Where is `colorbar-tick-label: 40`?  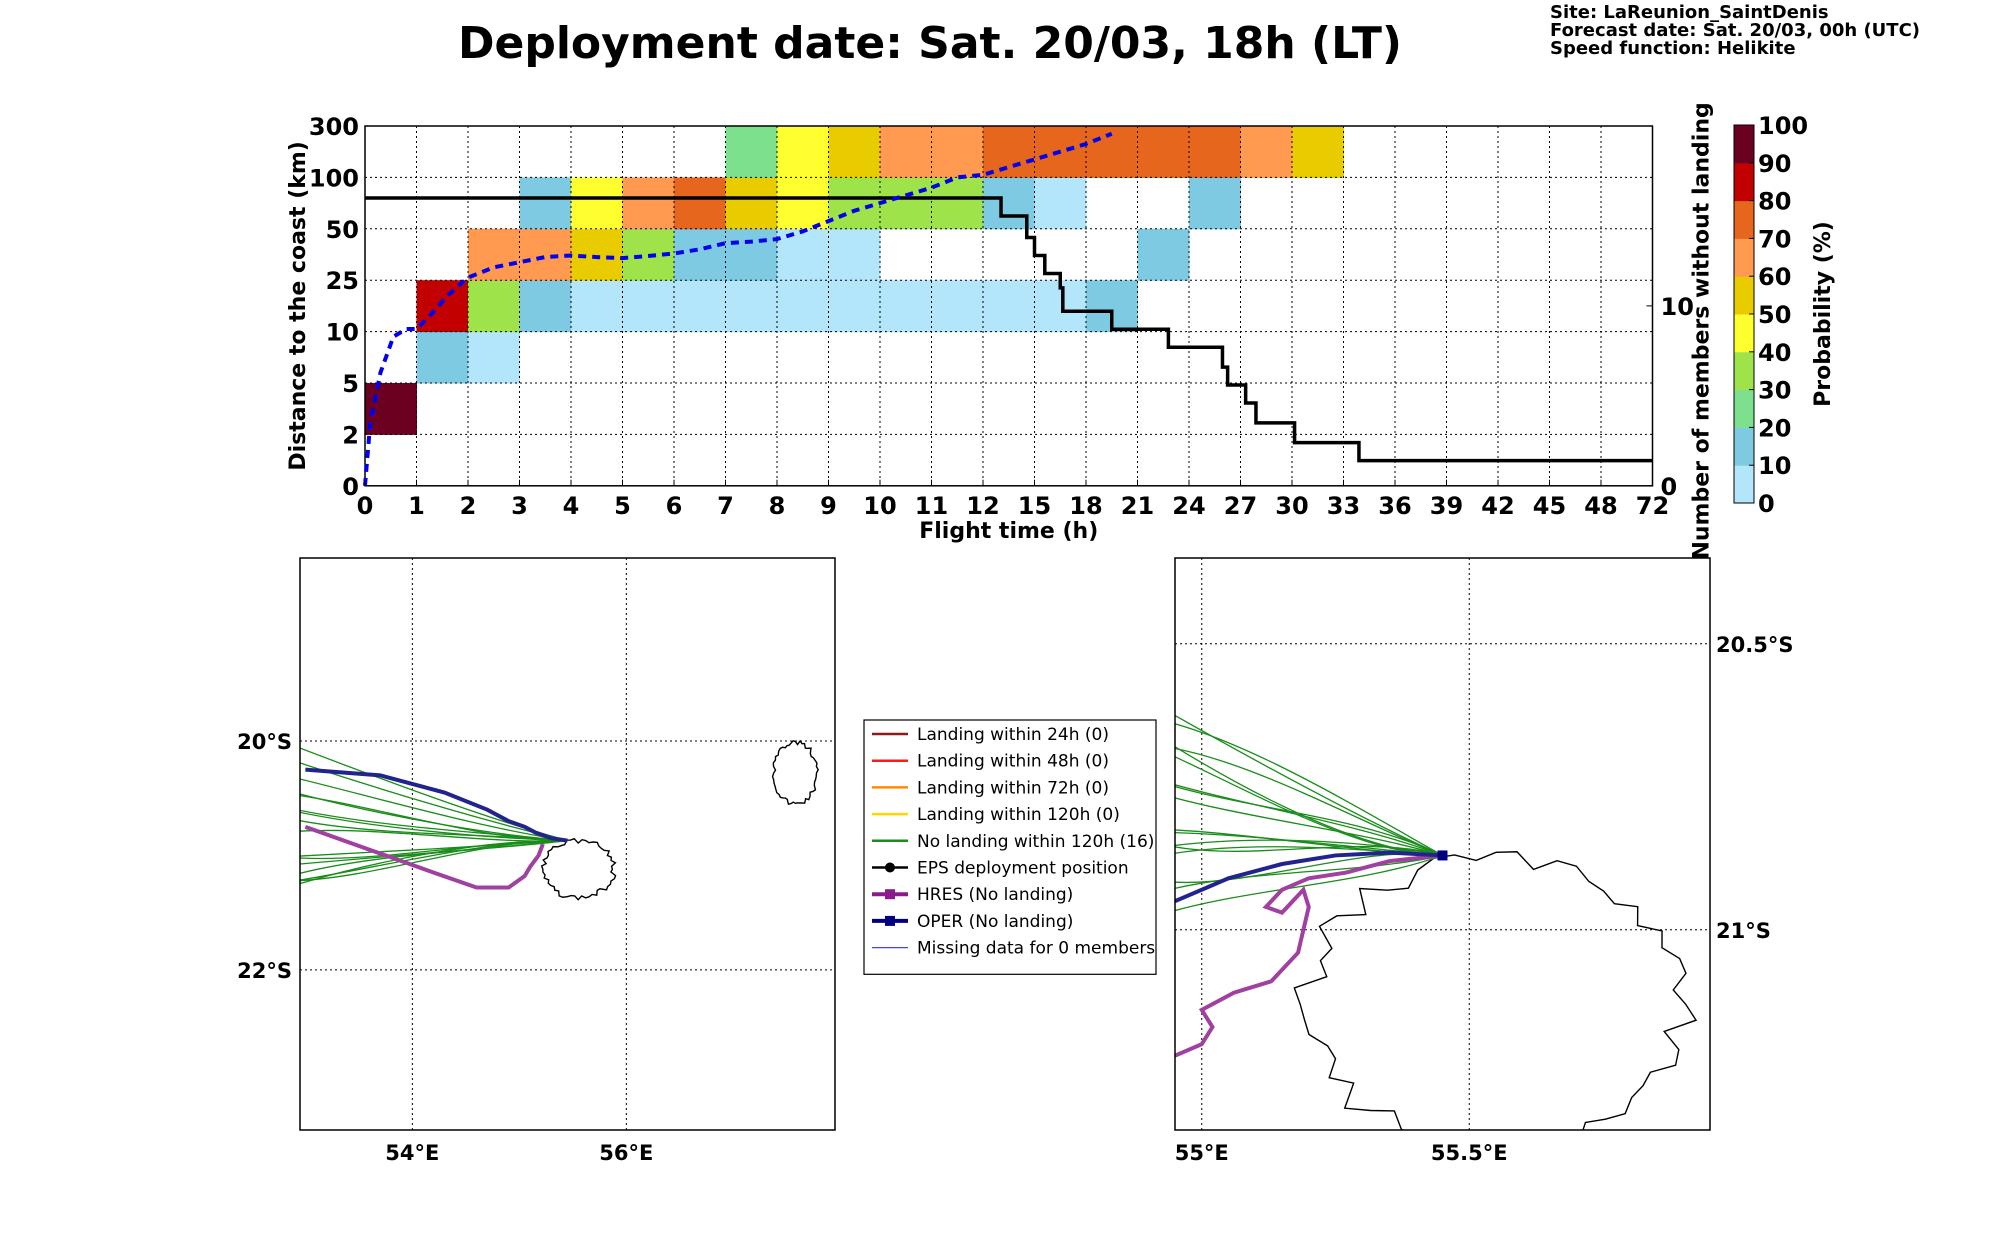
colorbar-tick-label: 40 is located at coordinates (1774, 353).